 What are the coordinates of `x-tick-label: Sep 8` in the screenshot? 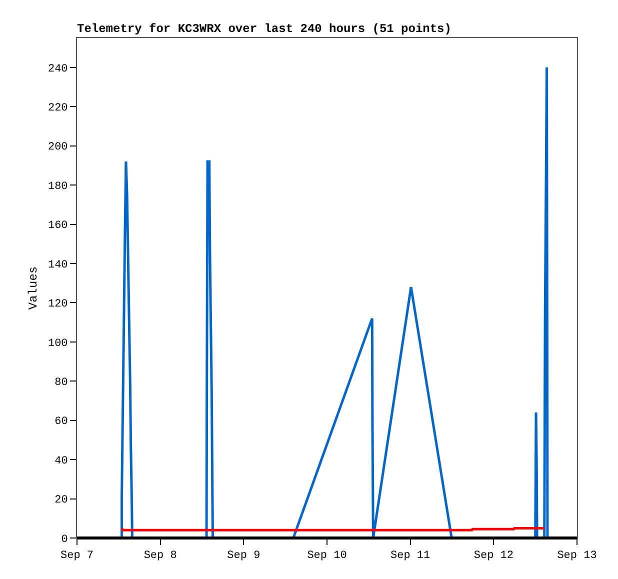 It's located at (160, 556).